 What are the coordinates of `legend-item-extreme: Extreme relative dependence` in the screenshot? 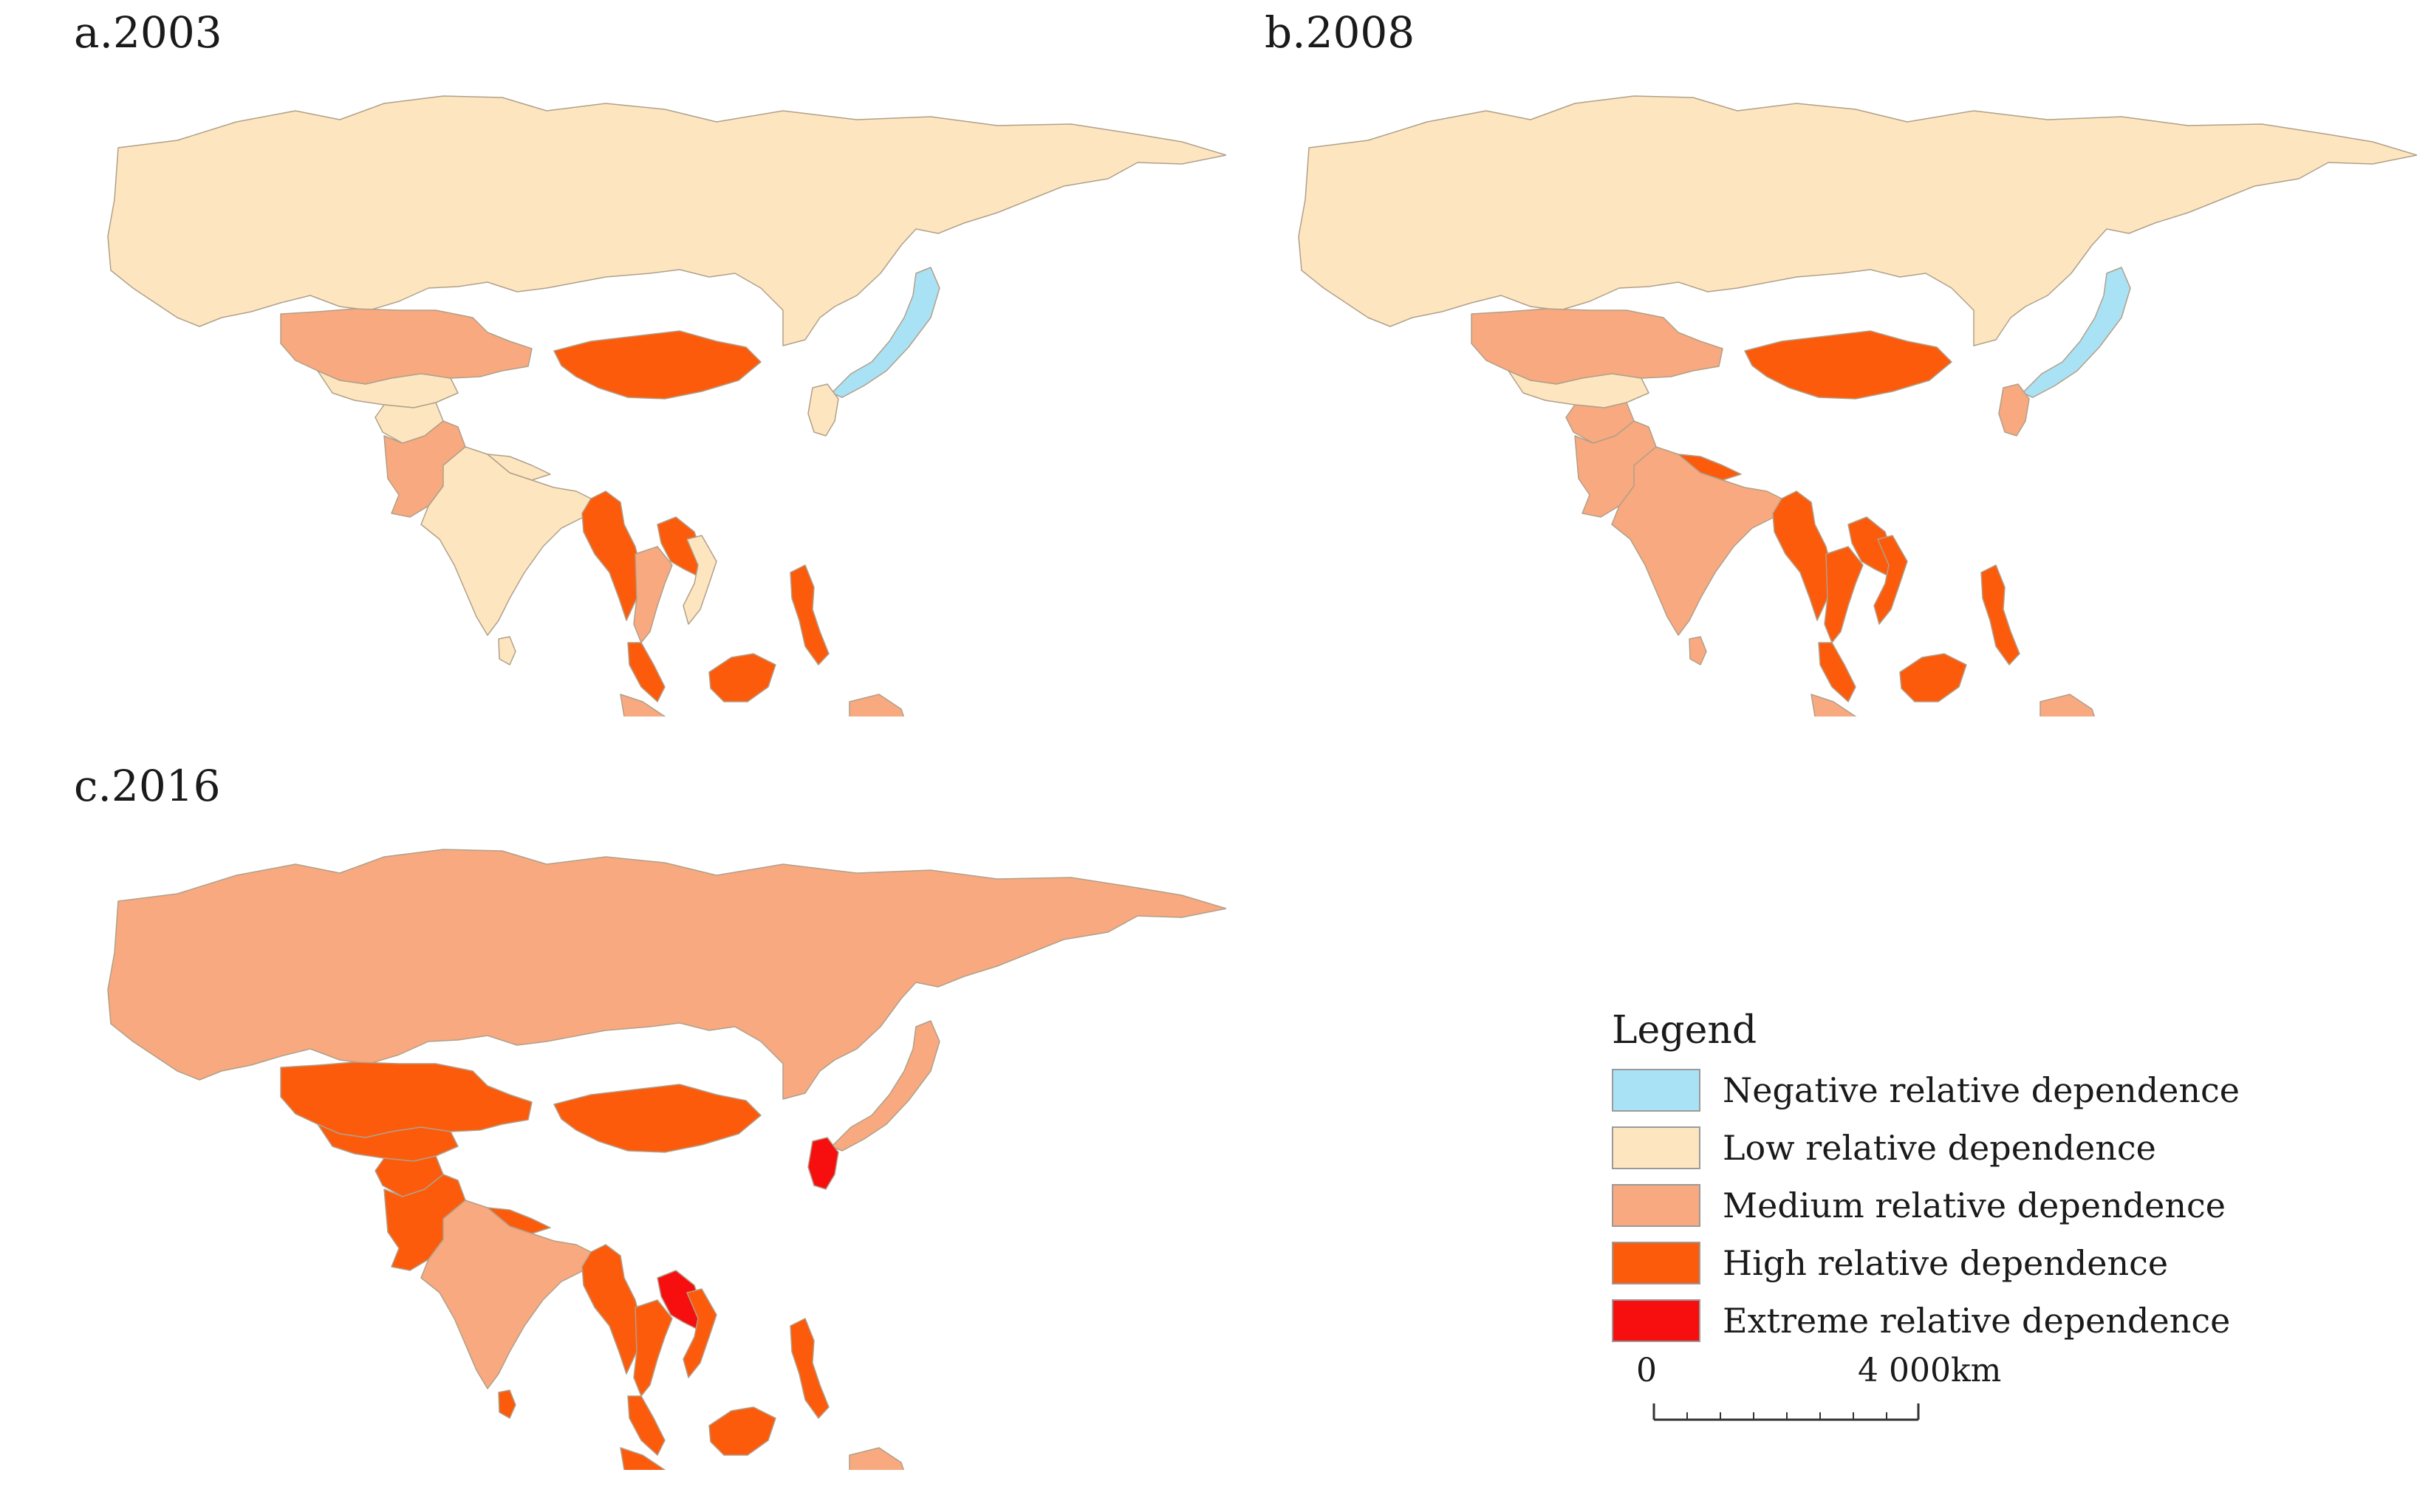 It's located at (1944, 1322).